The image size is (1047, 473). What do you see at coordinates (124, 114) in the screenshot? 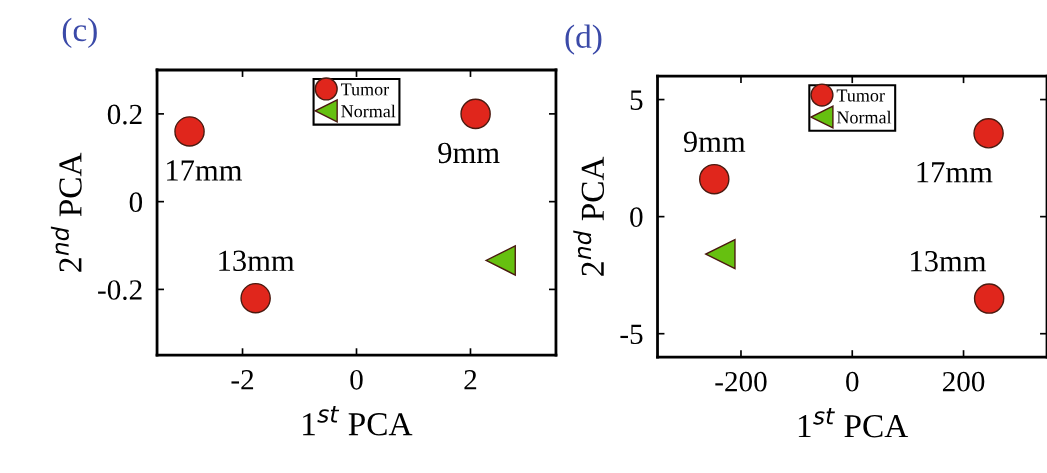
I see `y-tick-label: 0.2` at bounding box center [124, 114].